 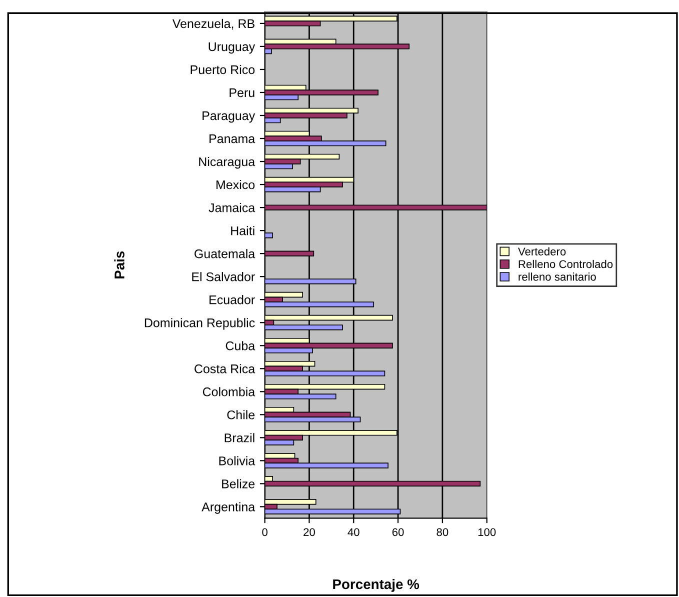 I want to click on y-tick-label: Peru, so click(x=242, y=93).